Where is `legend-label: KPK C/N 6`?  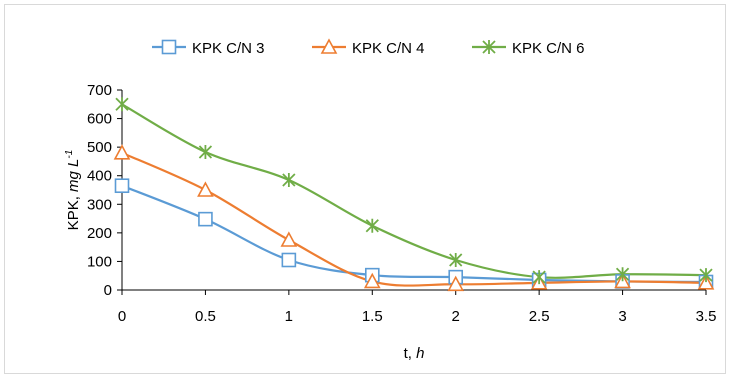
legend-label: KPK C/N 6 is located at coordinates (548, 48).